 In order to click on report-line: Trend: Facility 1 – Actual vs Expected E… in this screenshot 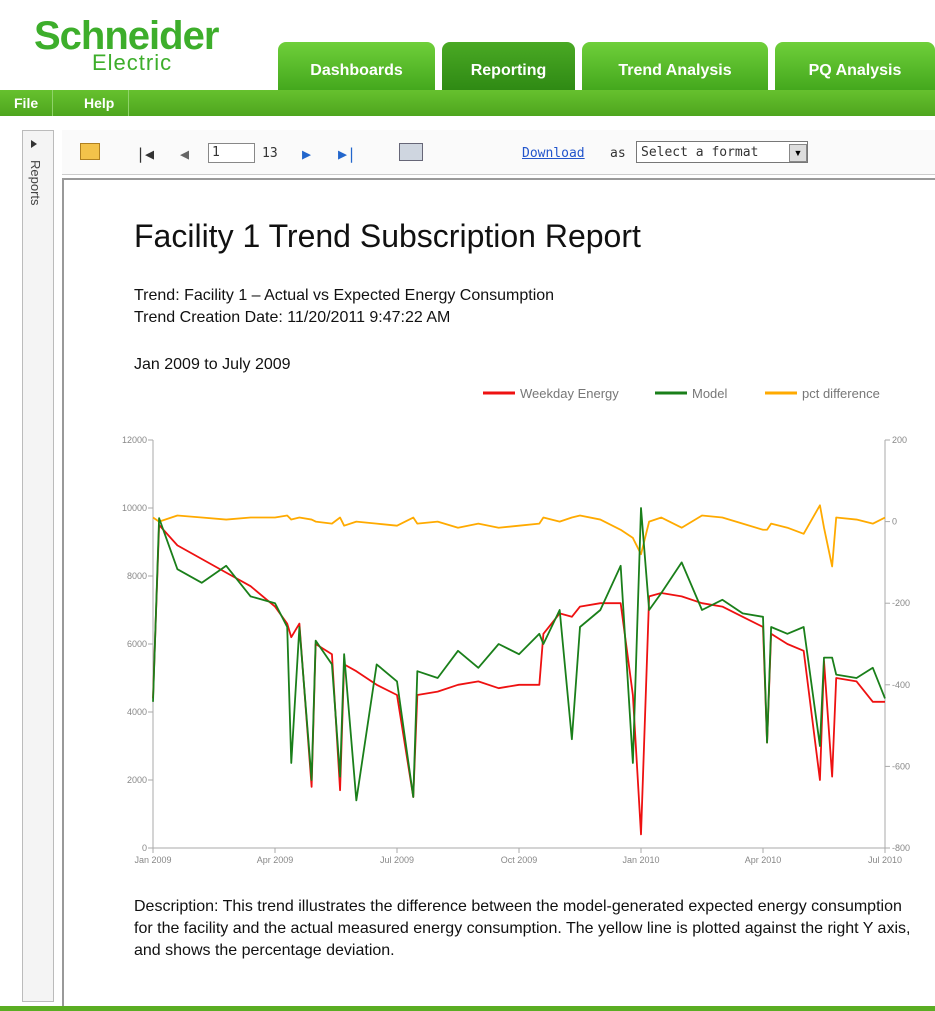, I will do `click(344, 295)`.